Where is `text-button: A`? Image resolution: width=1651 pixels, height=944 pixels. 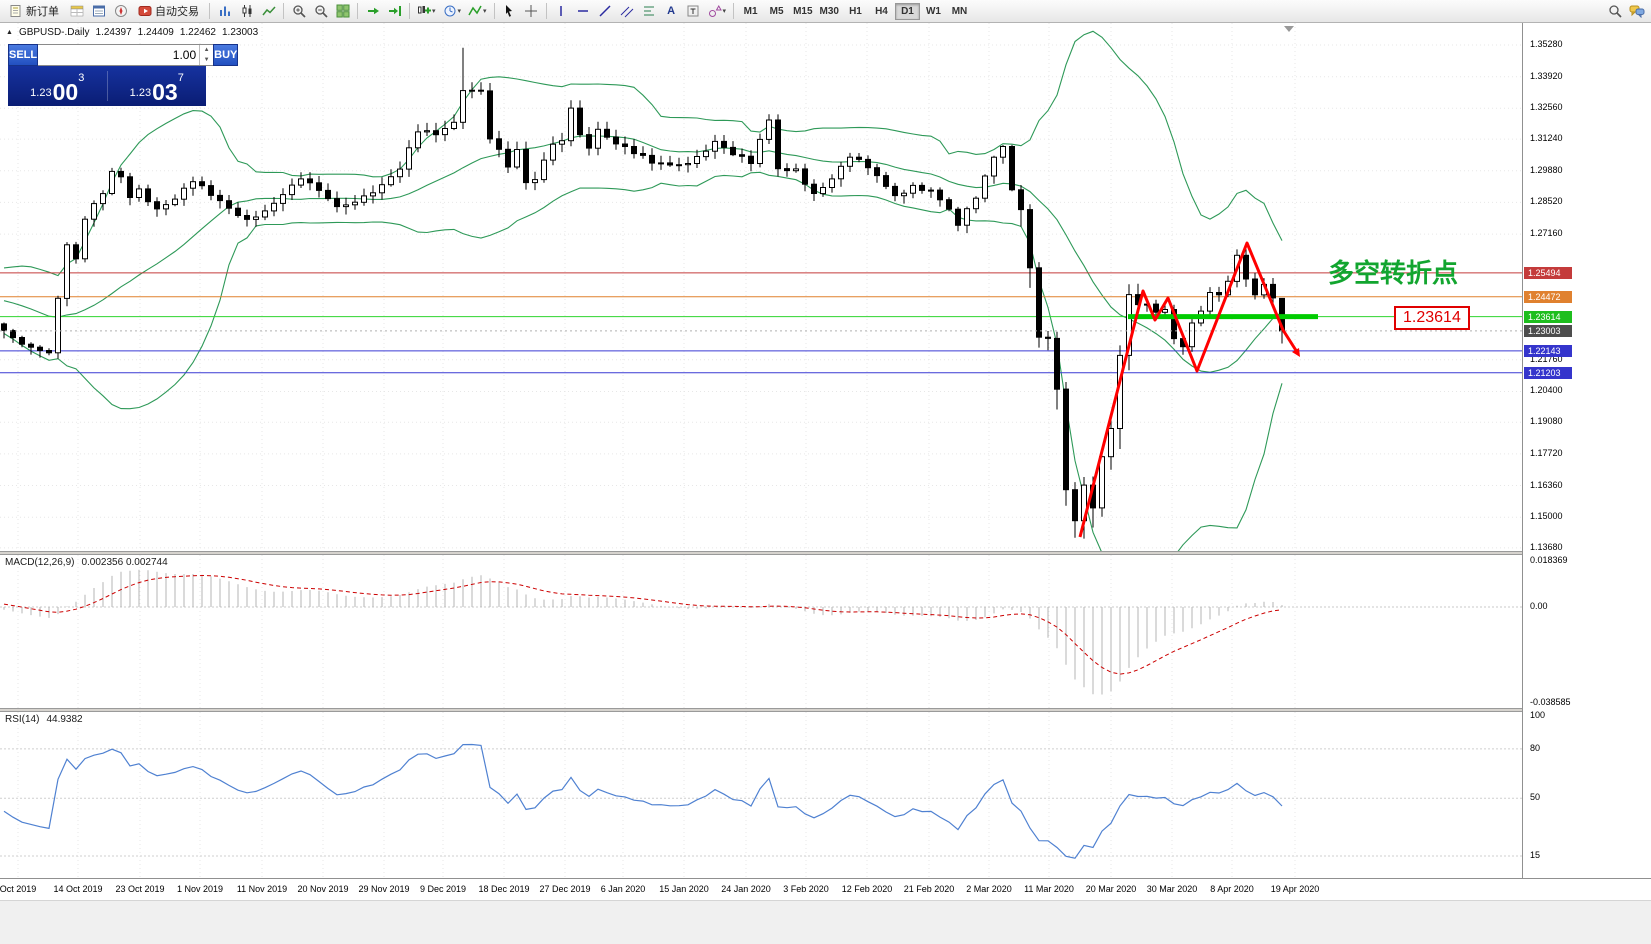
text-button: A is located at coordinates (671, 11).